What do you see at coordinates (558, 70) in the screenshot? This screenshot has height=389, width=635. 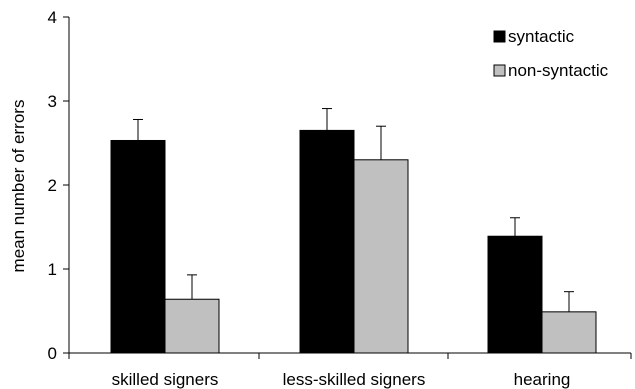 I see `legend-label: non-syntactic` at bounding box center [558, 70].